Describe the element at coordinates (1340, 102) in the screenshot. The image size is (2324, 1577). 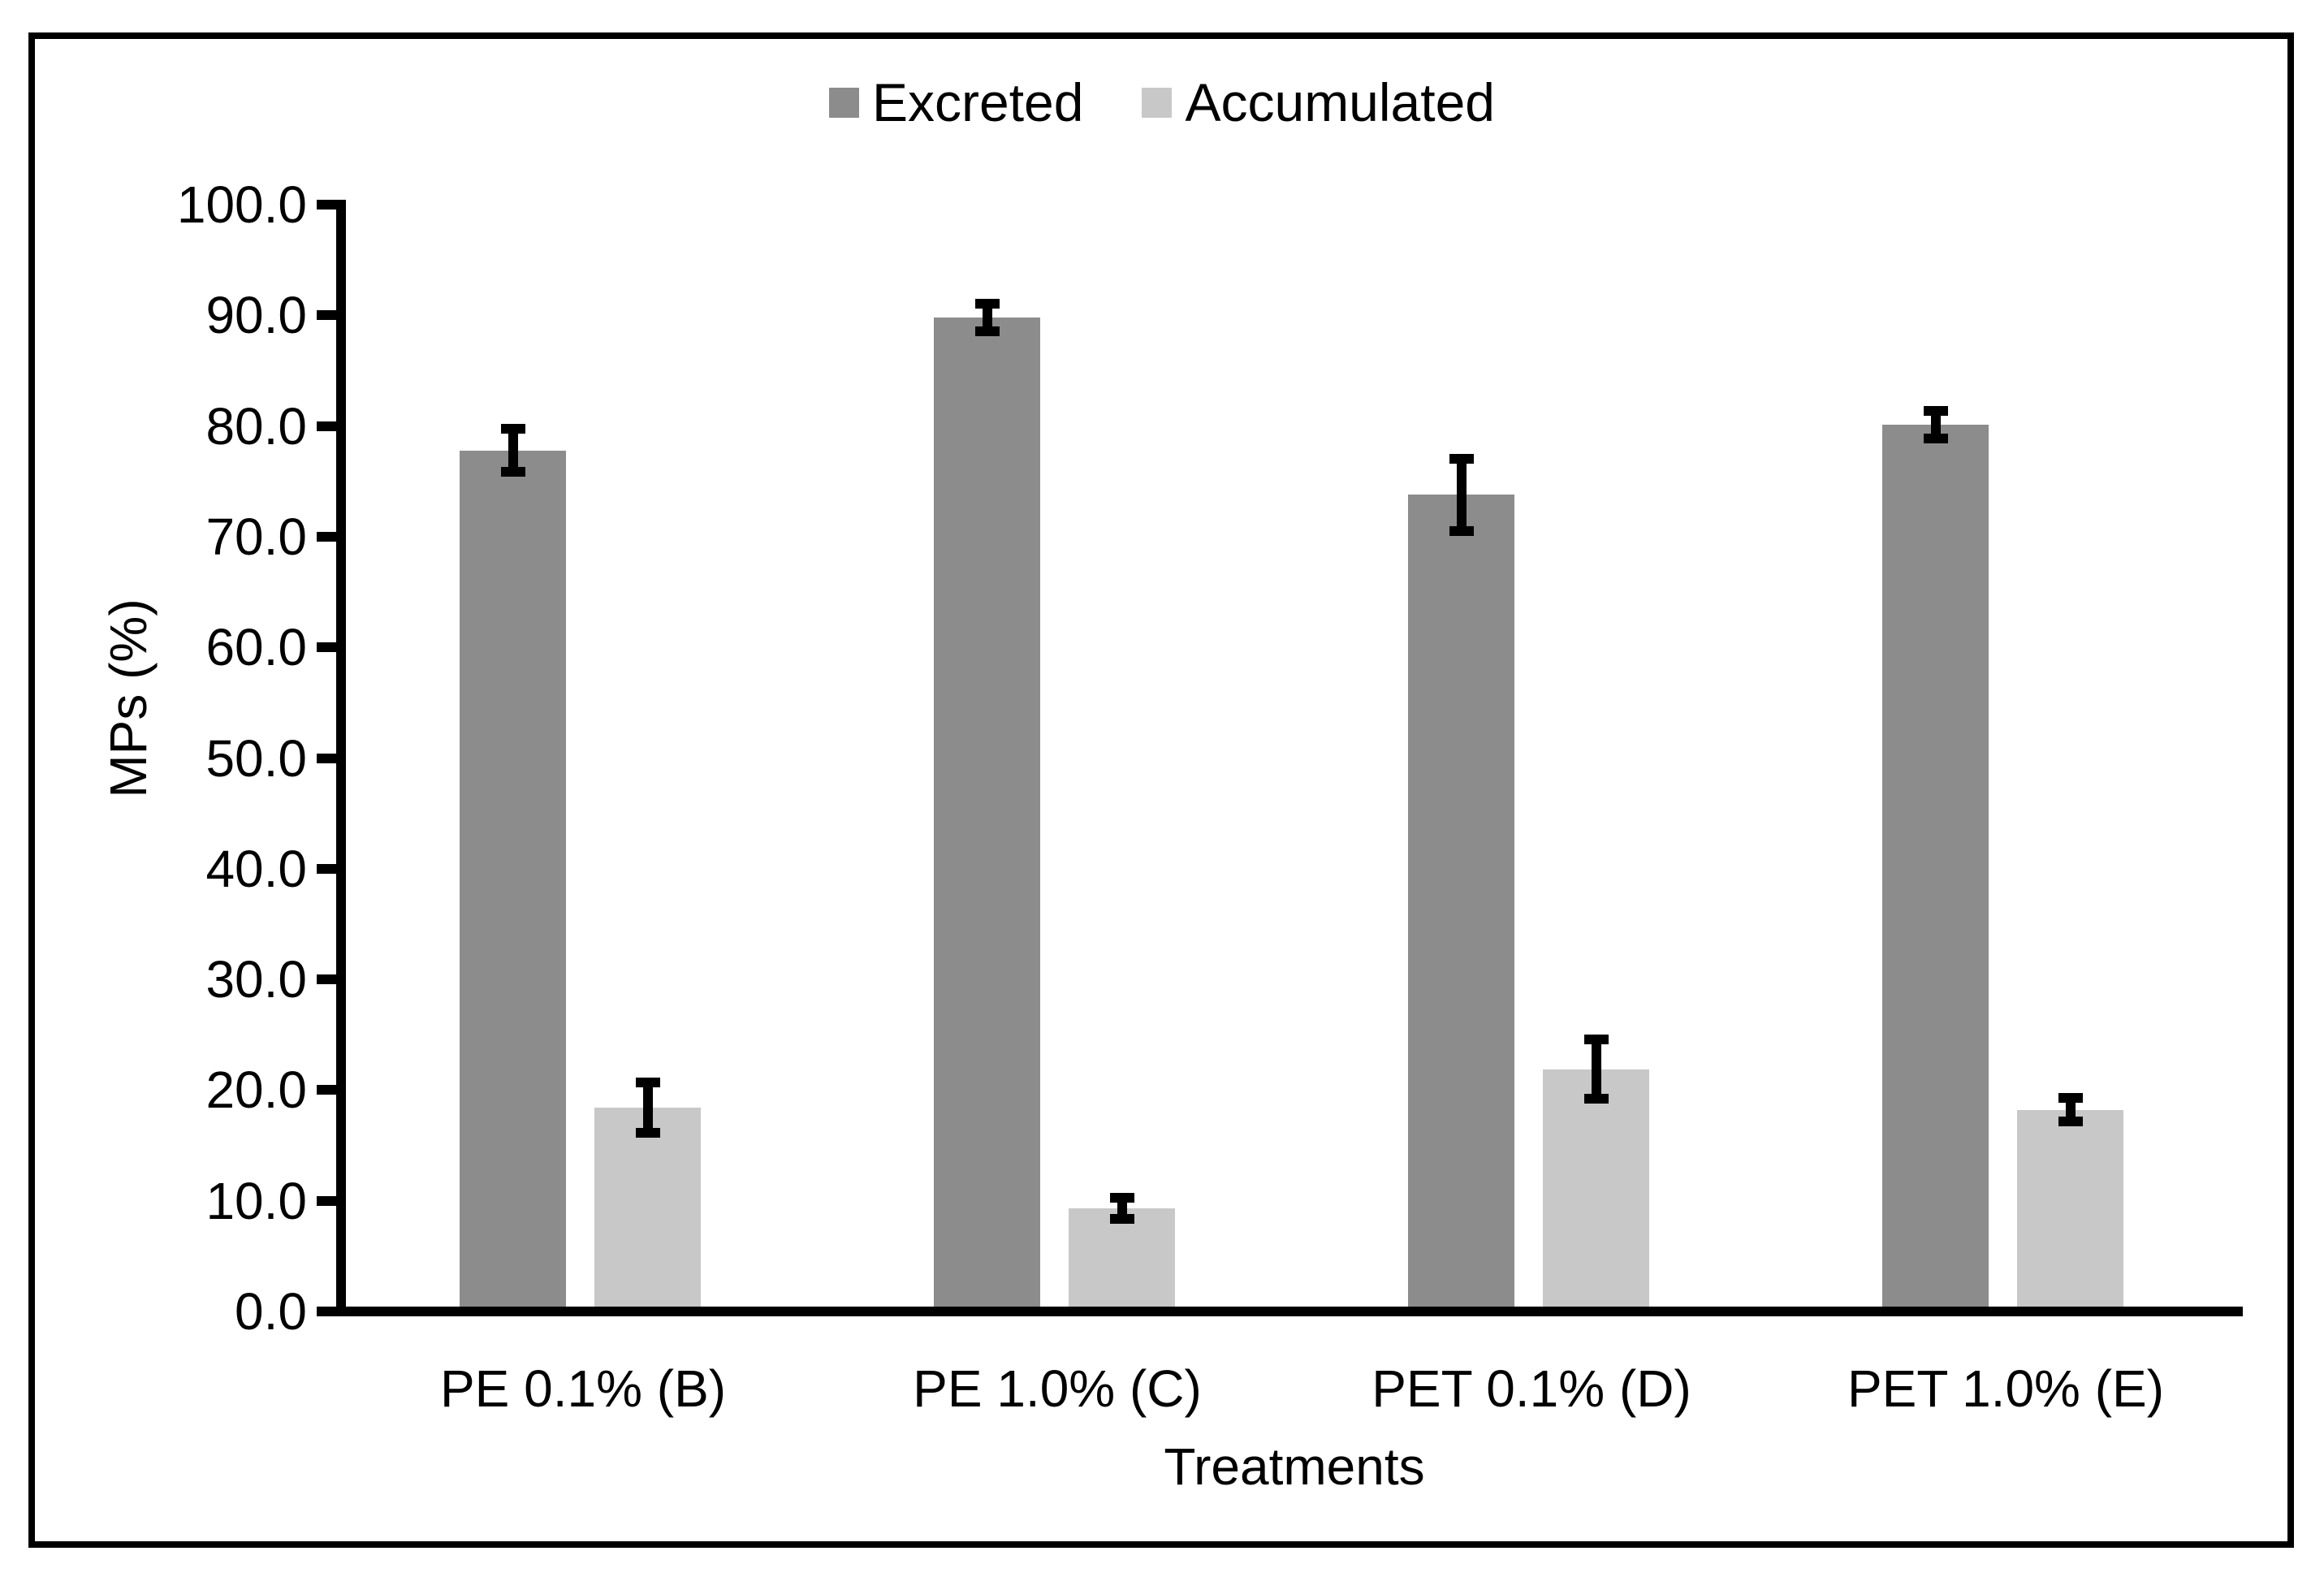
I see `legend-label: Accumulated` at that location.